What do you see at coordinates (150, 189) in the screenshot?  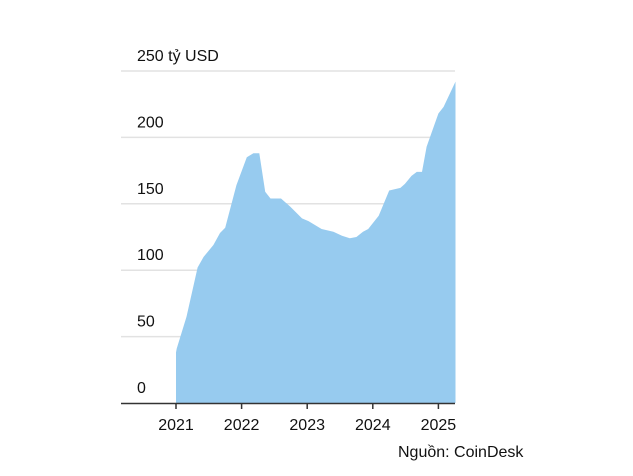 I see `y-tick-label: 150` at bounding box center [150, 189].